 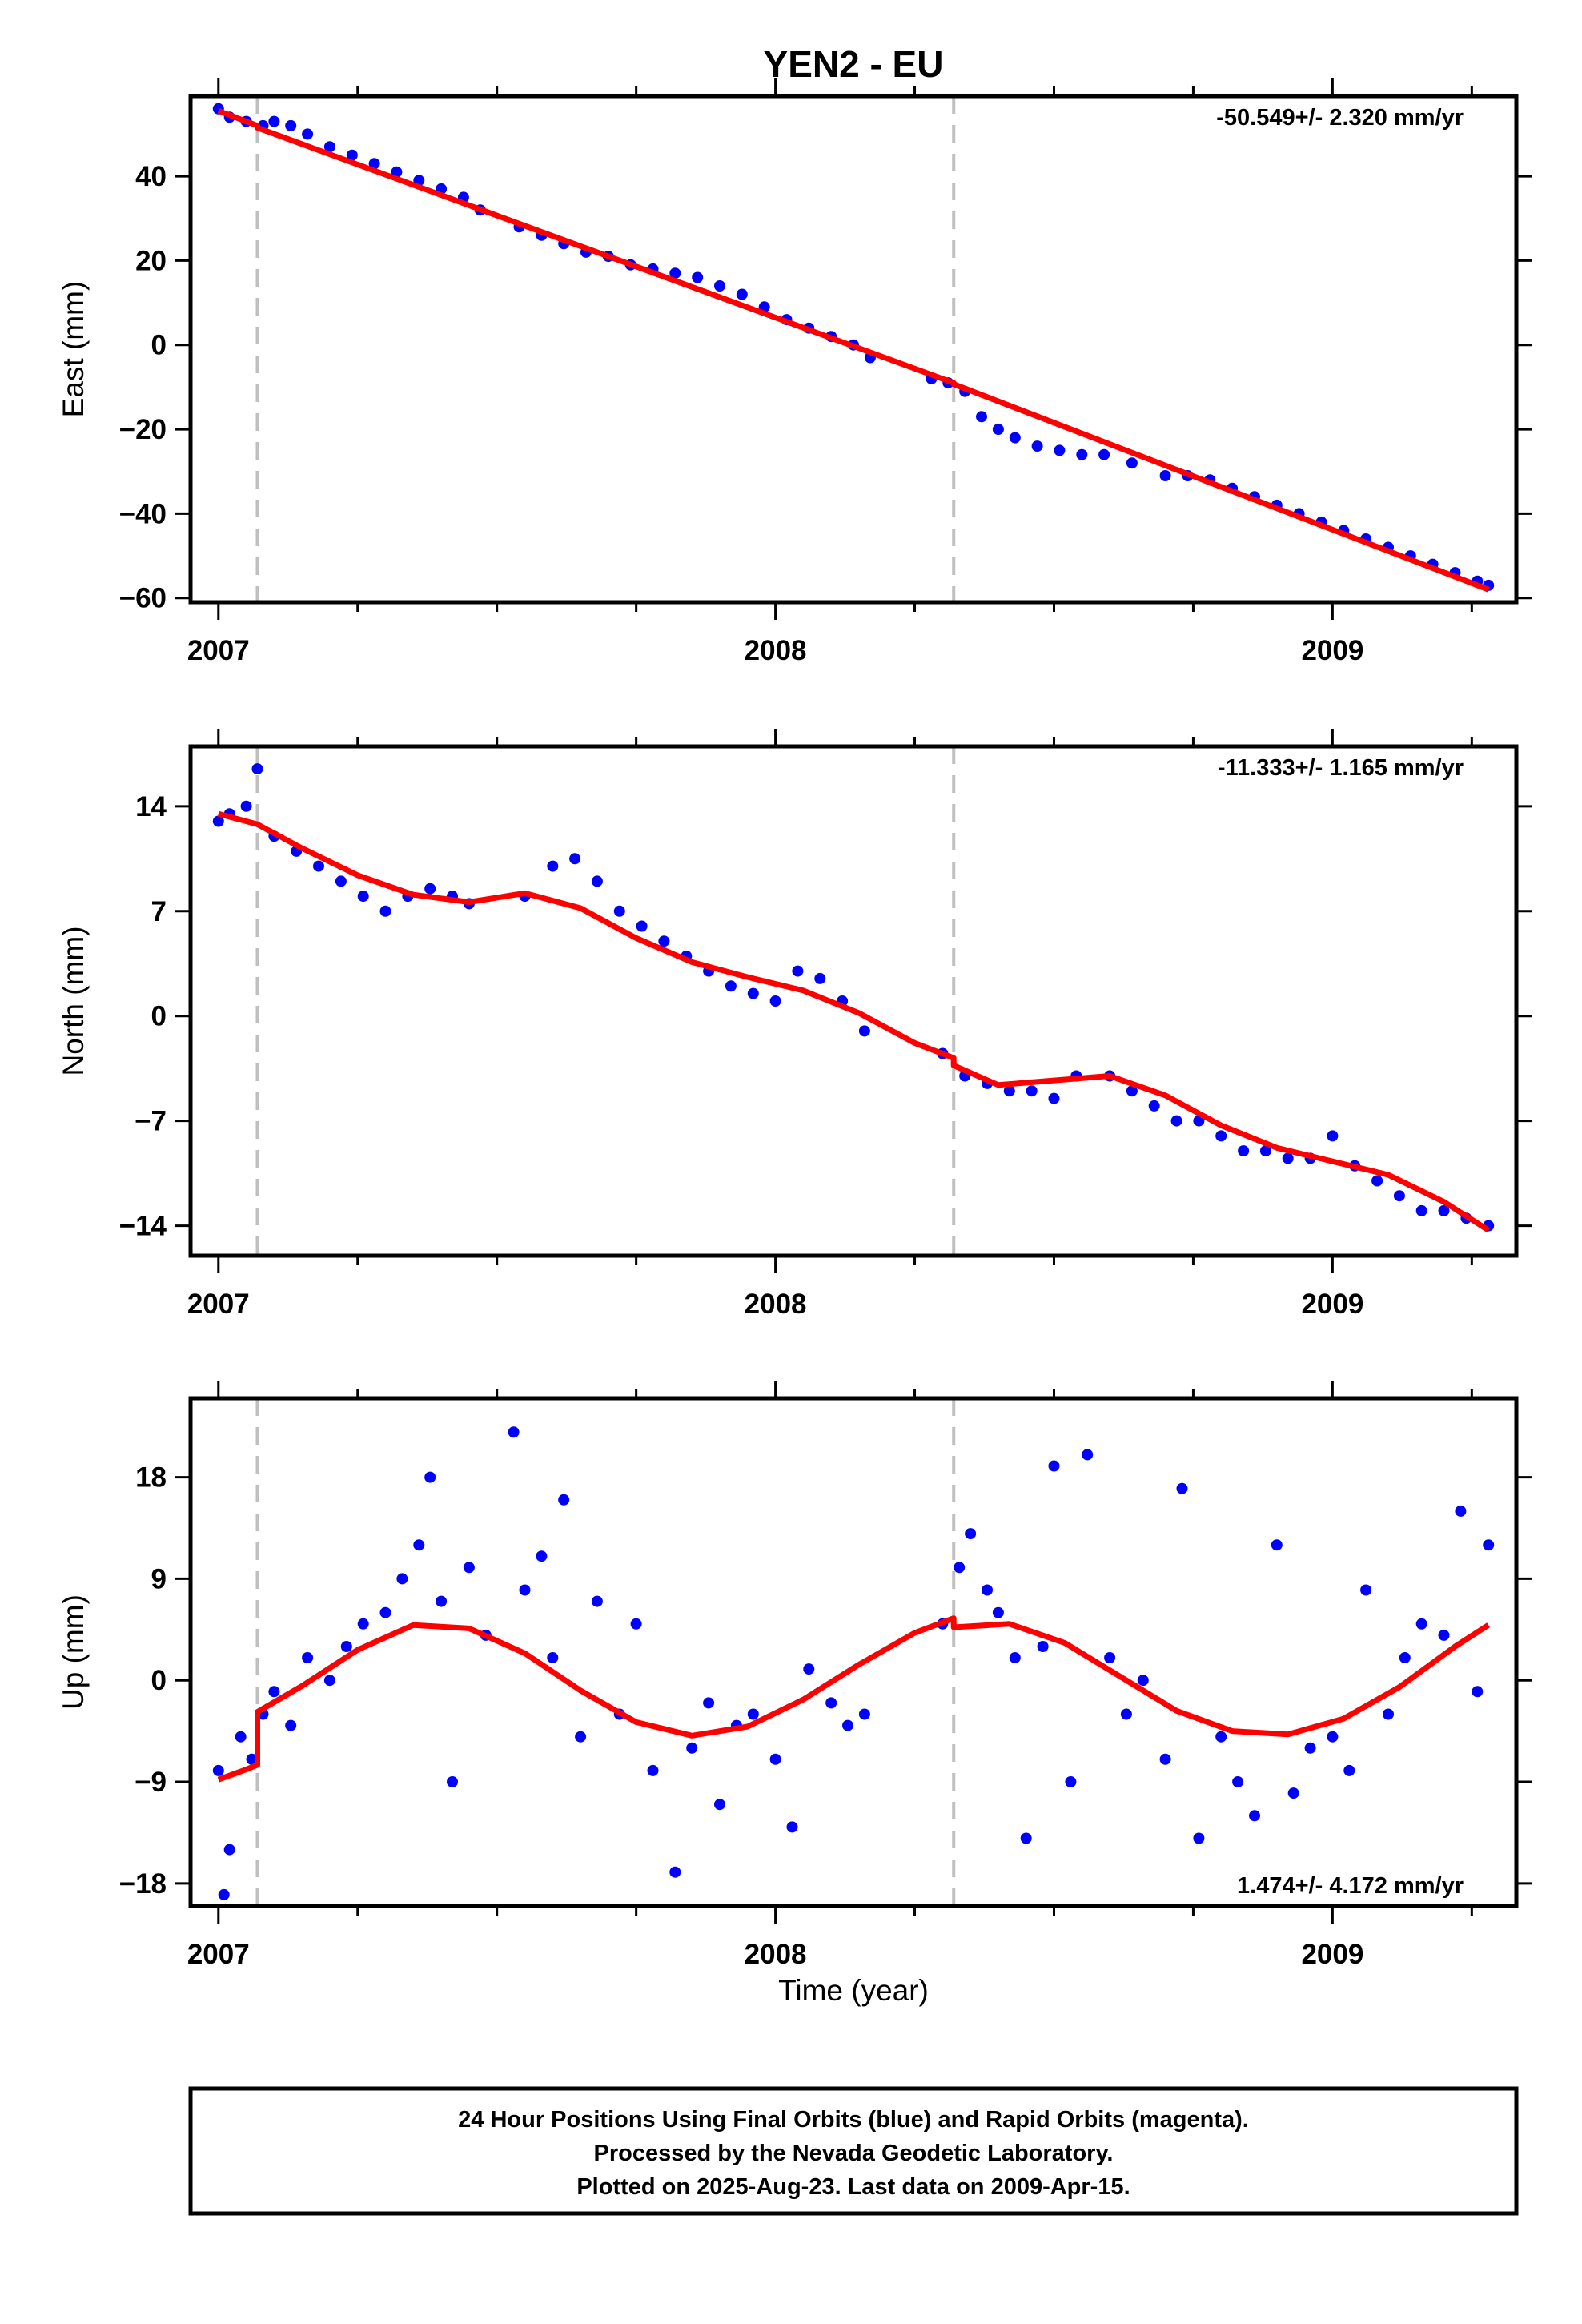 What do you see at coordinates (218, 1304) in the screenshot?
I see `north-x-tick-label: 2007` at bounding box center [218, 1304].